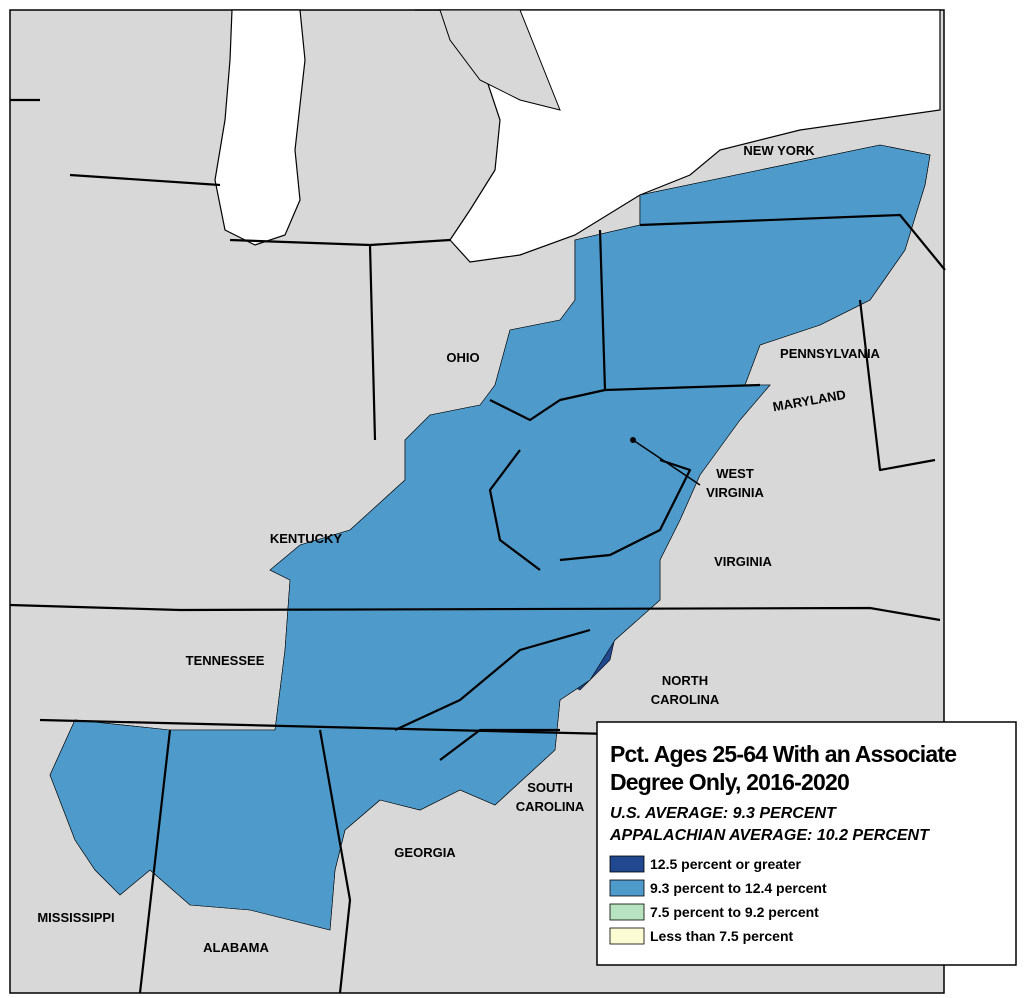 This screenshot has width=1026, height=998. Describe the element at coordinates (779, 150) in the screenshot. I see `state-label: NEW YORK` at that location.